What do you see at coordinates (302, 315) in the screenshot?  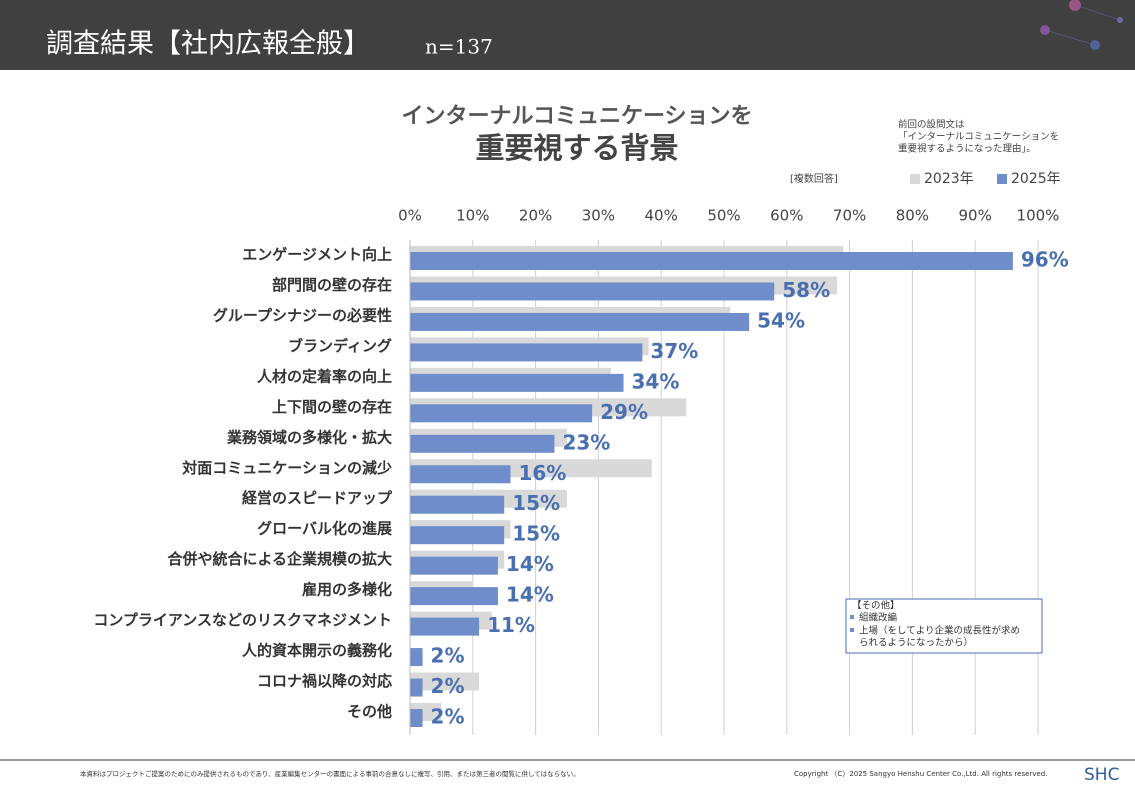 I see `y-tick-label: グループシナジーの必要性` at bounding box center [302, 315].